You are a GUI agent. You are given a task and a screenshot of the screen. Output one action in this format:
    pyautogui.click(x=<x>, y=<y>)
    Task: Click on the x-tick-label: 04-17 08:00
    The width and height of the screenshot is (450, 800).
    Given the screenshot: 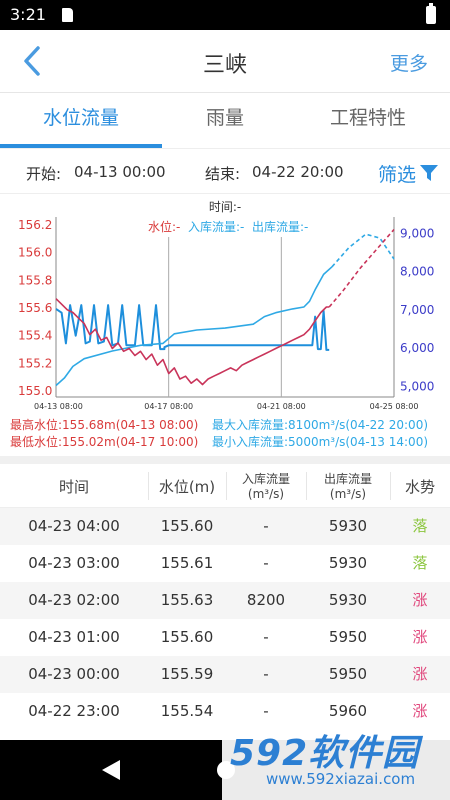 What is the action you would take?
    pyautogui.click(x=168, y=406)
    